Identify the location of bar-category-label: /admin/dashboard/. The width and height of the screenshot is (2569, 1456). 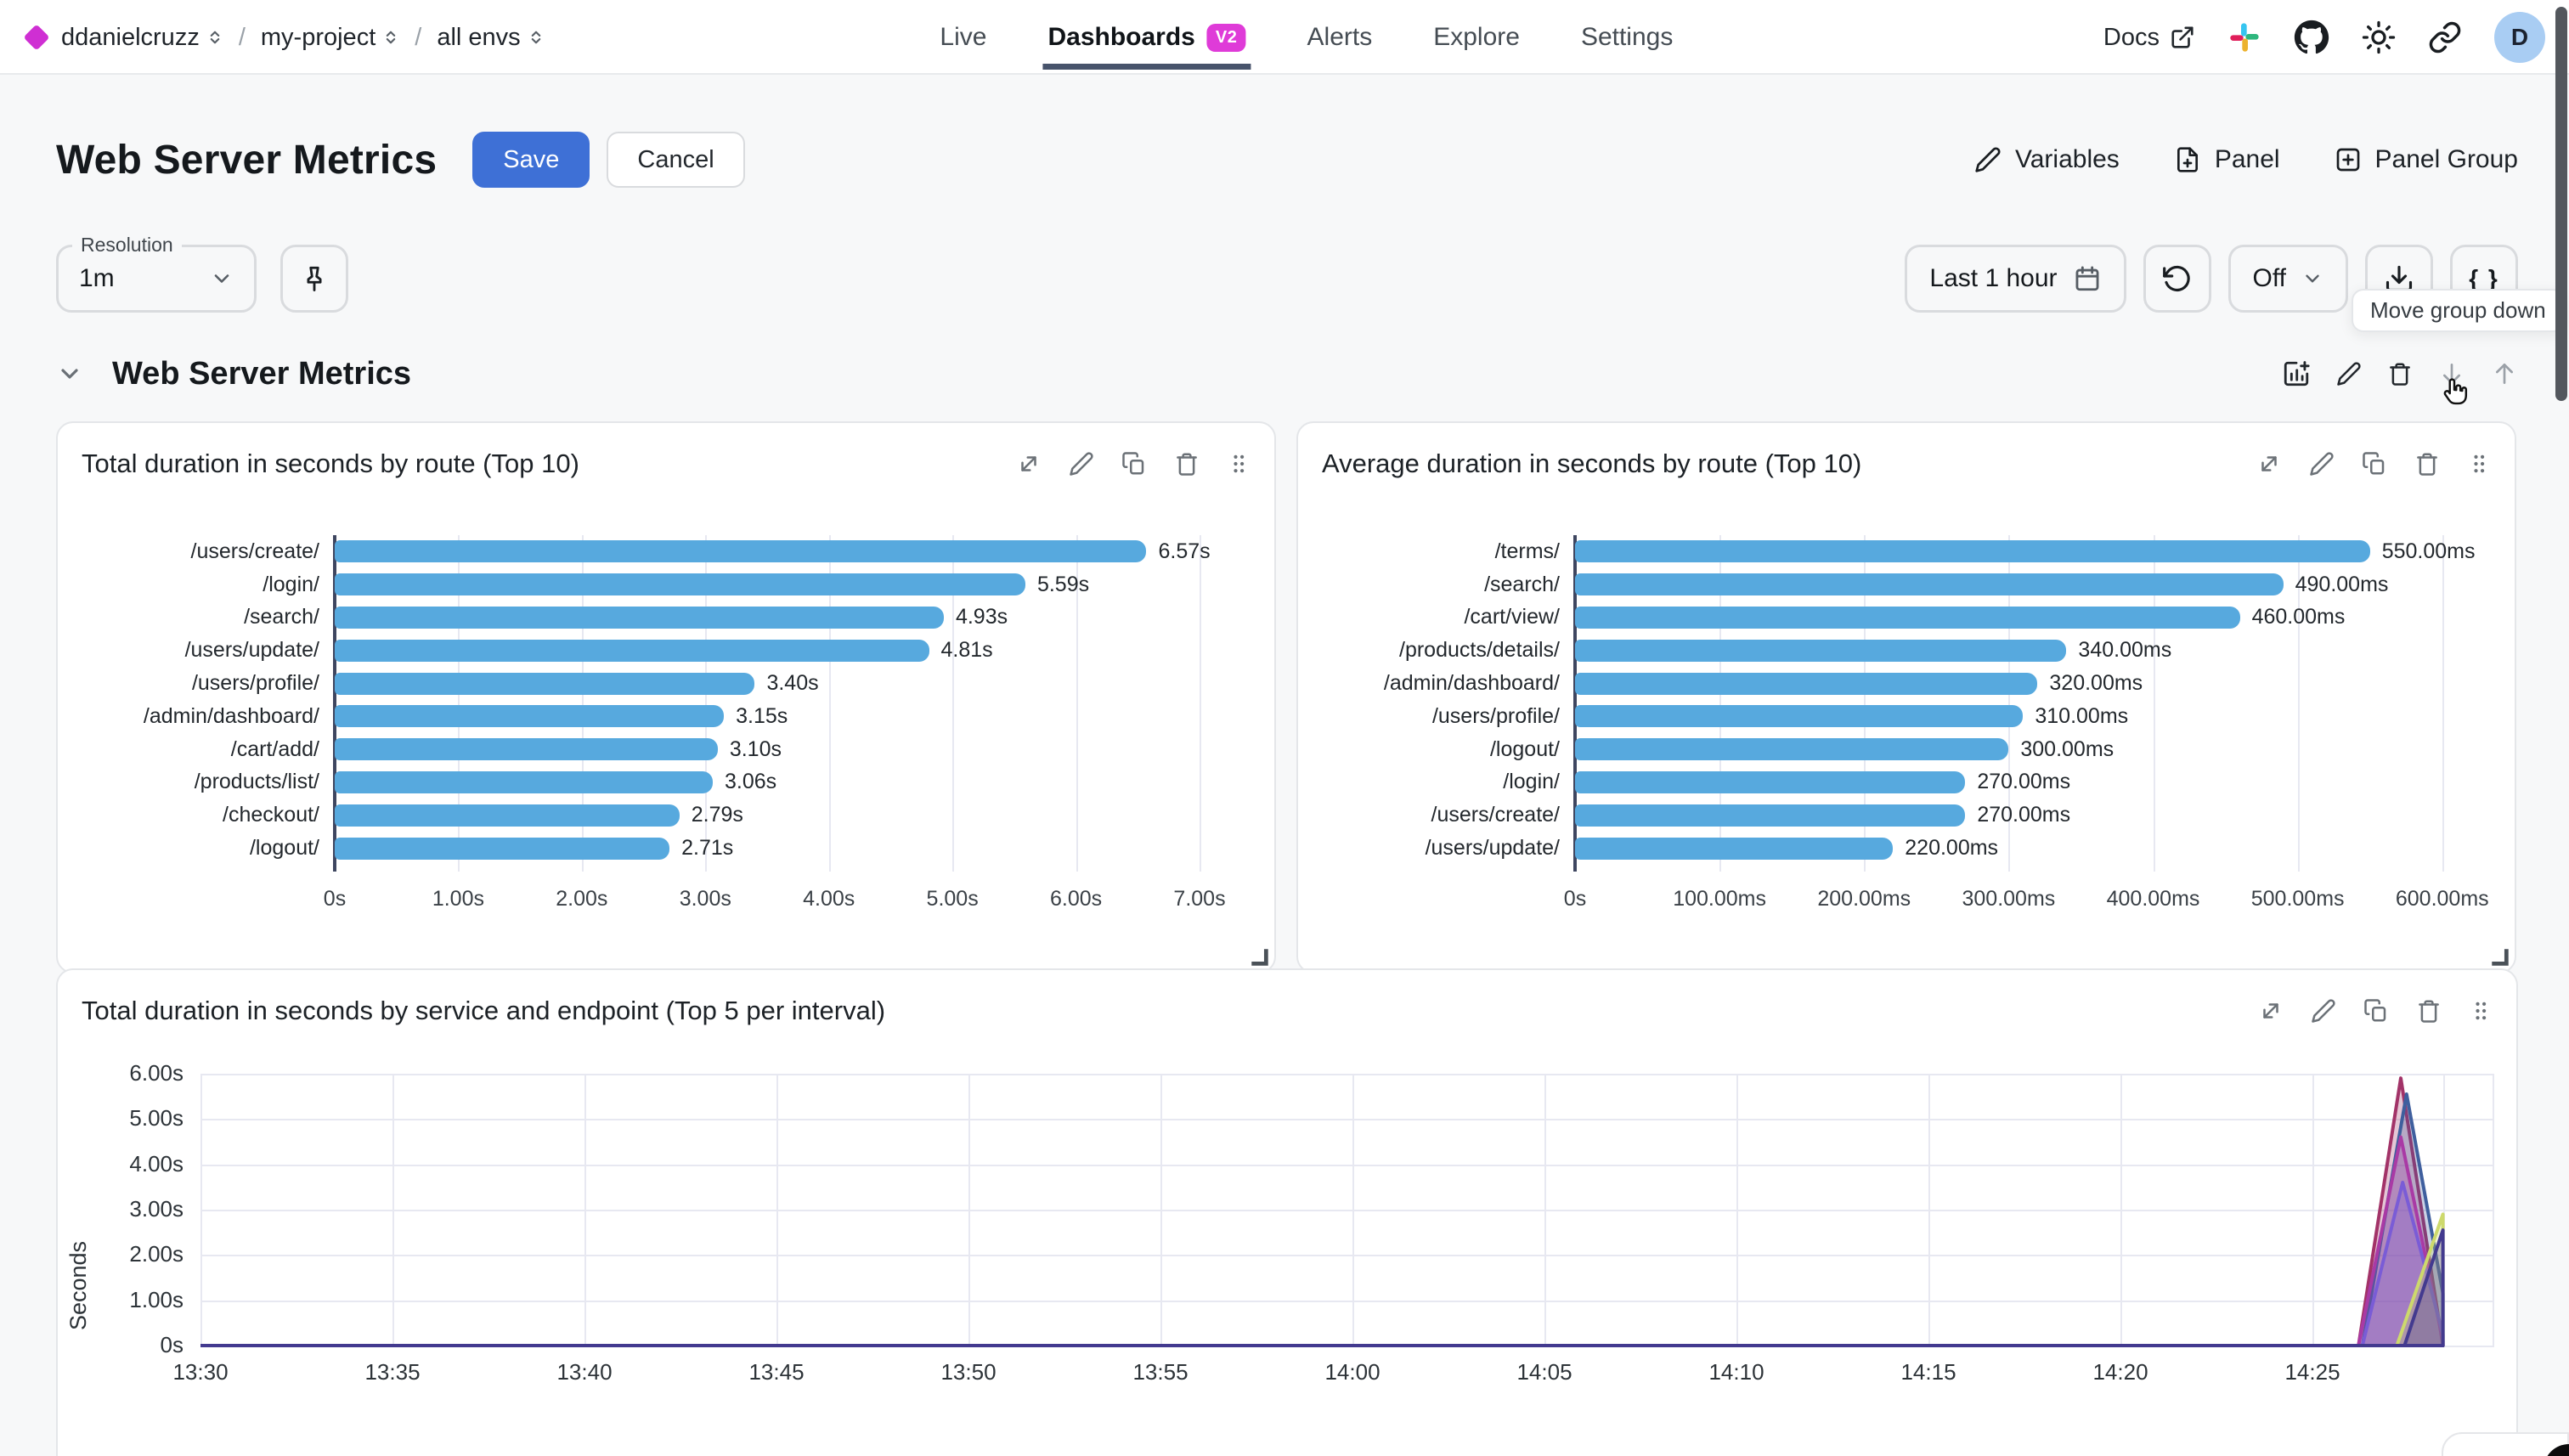
(231, 716).